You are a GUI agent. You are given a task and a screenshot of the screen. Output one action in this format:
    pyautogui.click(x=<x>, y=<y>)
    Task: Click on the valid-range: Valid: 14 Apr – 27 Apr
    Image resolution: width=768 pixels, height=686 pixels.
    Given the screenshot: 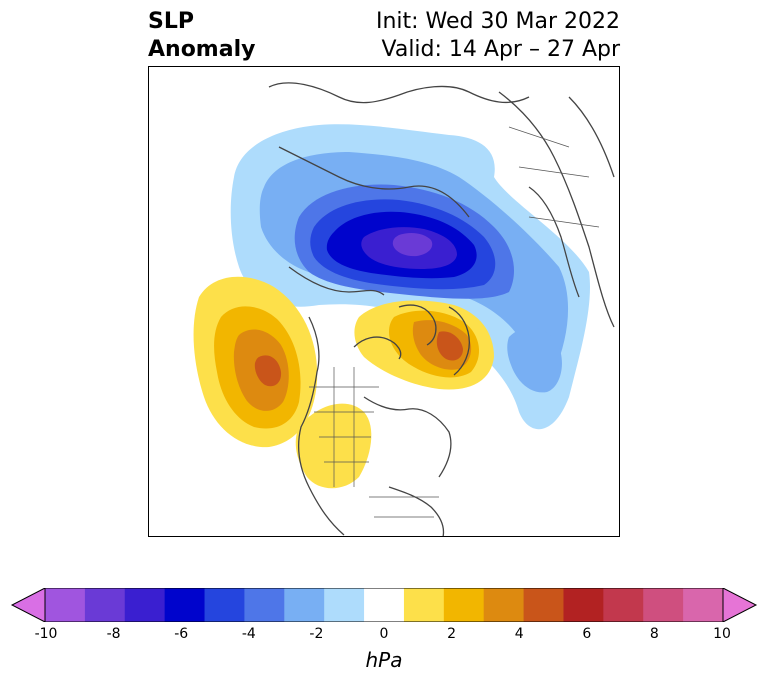 What is the action you would take?
    pyautogui.click(x=501, y=49)
    